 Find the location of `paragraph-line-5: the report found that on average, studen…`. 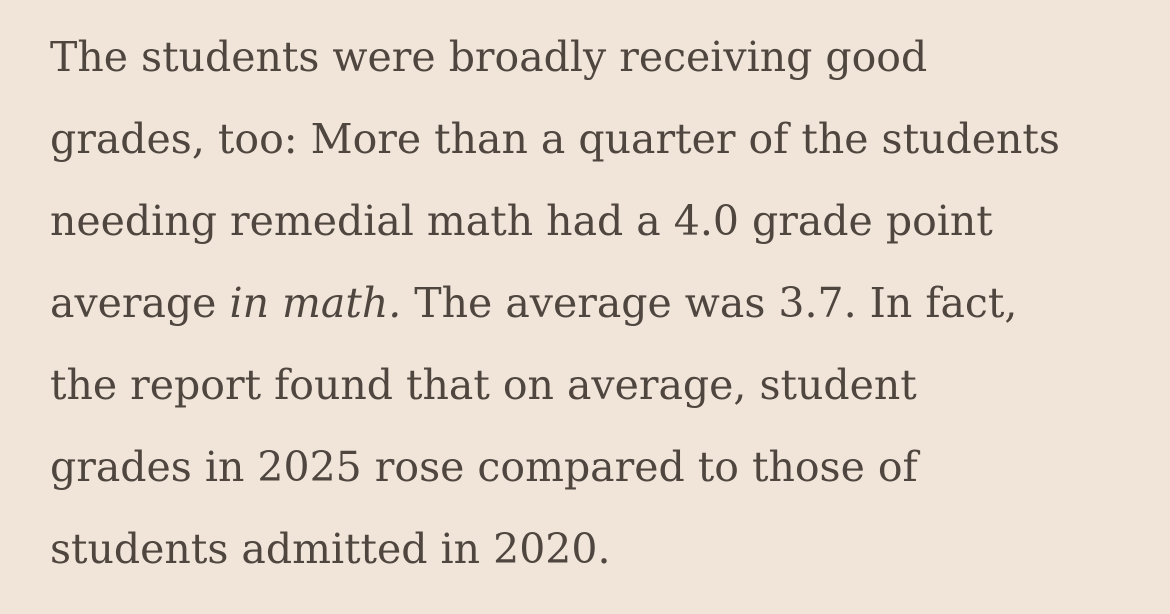

paragraph-line-5: the report found that on average, studen… is located at coordinates (483, 385).